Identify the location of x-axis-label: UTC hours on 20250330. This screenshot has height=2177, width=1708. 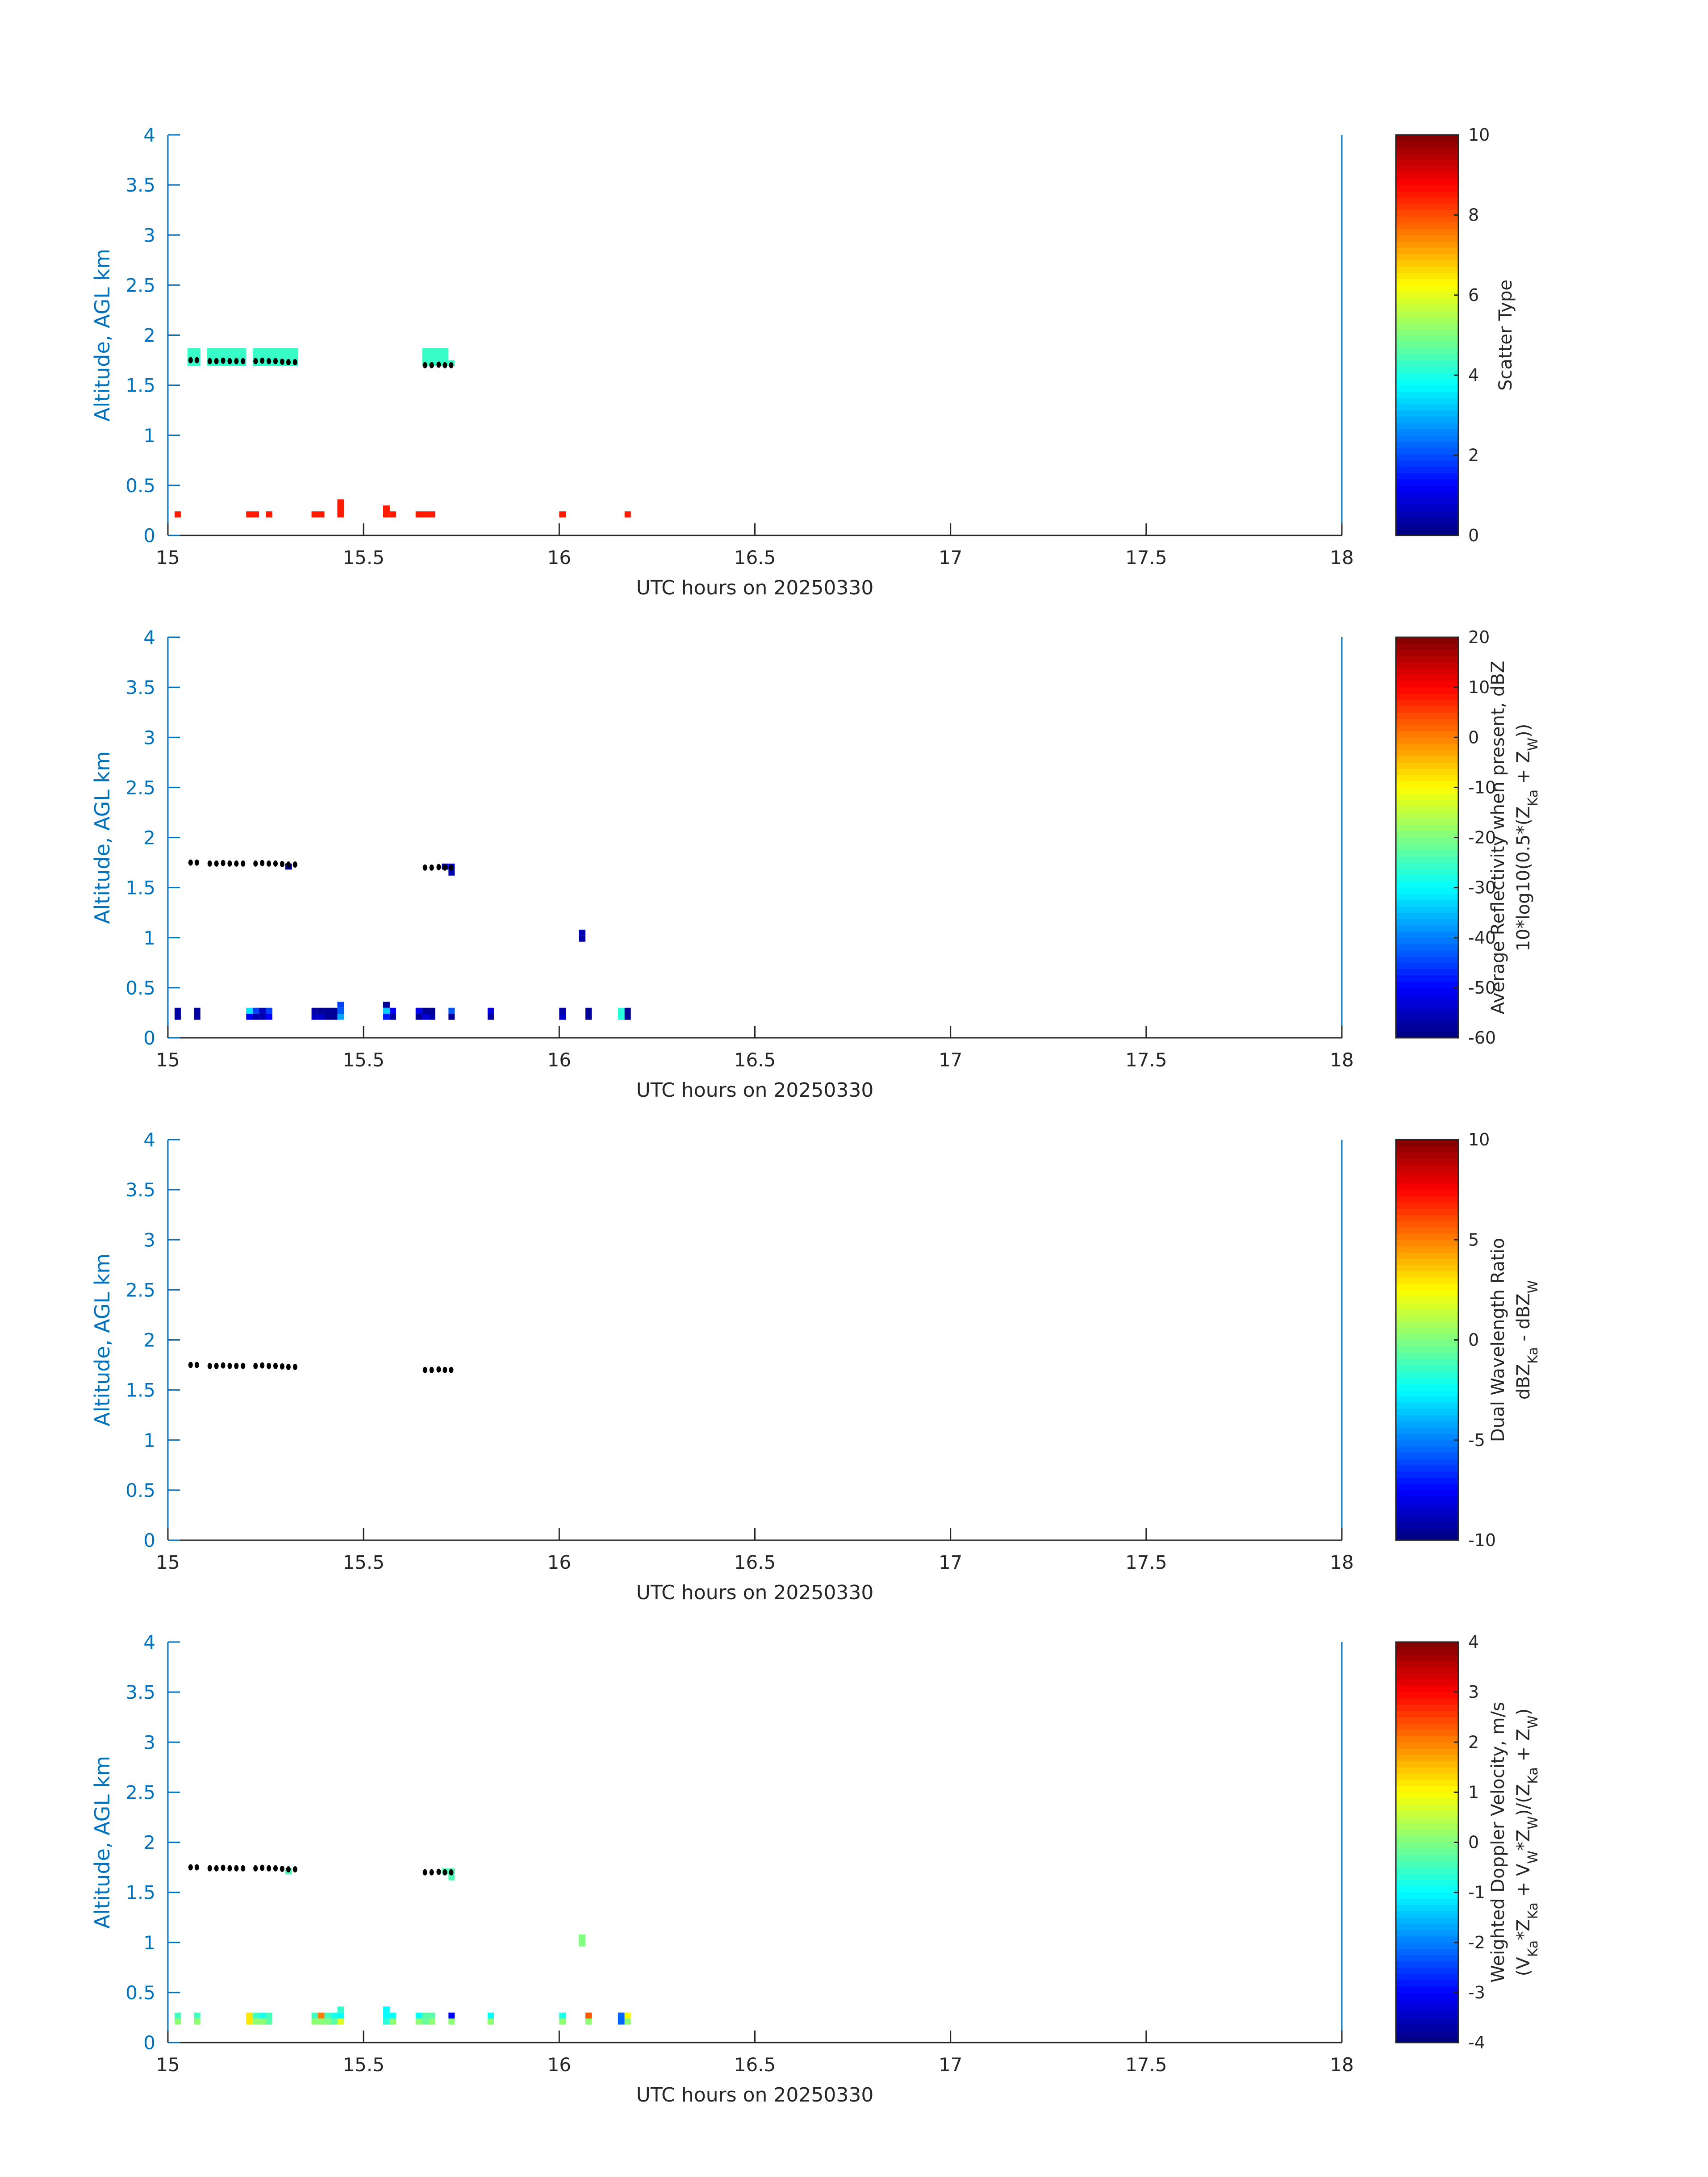
(755, 2095).